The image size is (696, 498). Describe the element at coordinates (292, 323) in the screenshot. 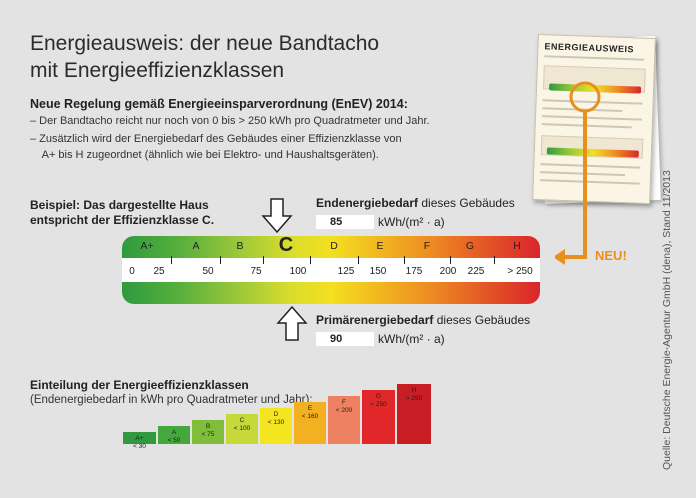

I see `arrow-up-icon` at that location.